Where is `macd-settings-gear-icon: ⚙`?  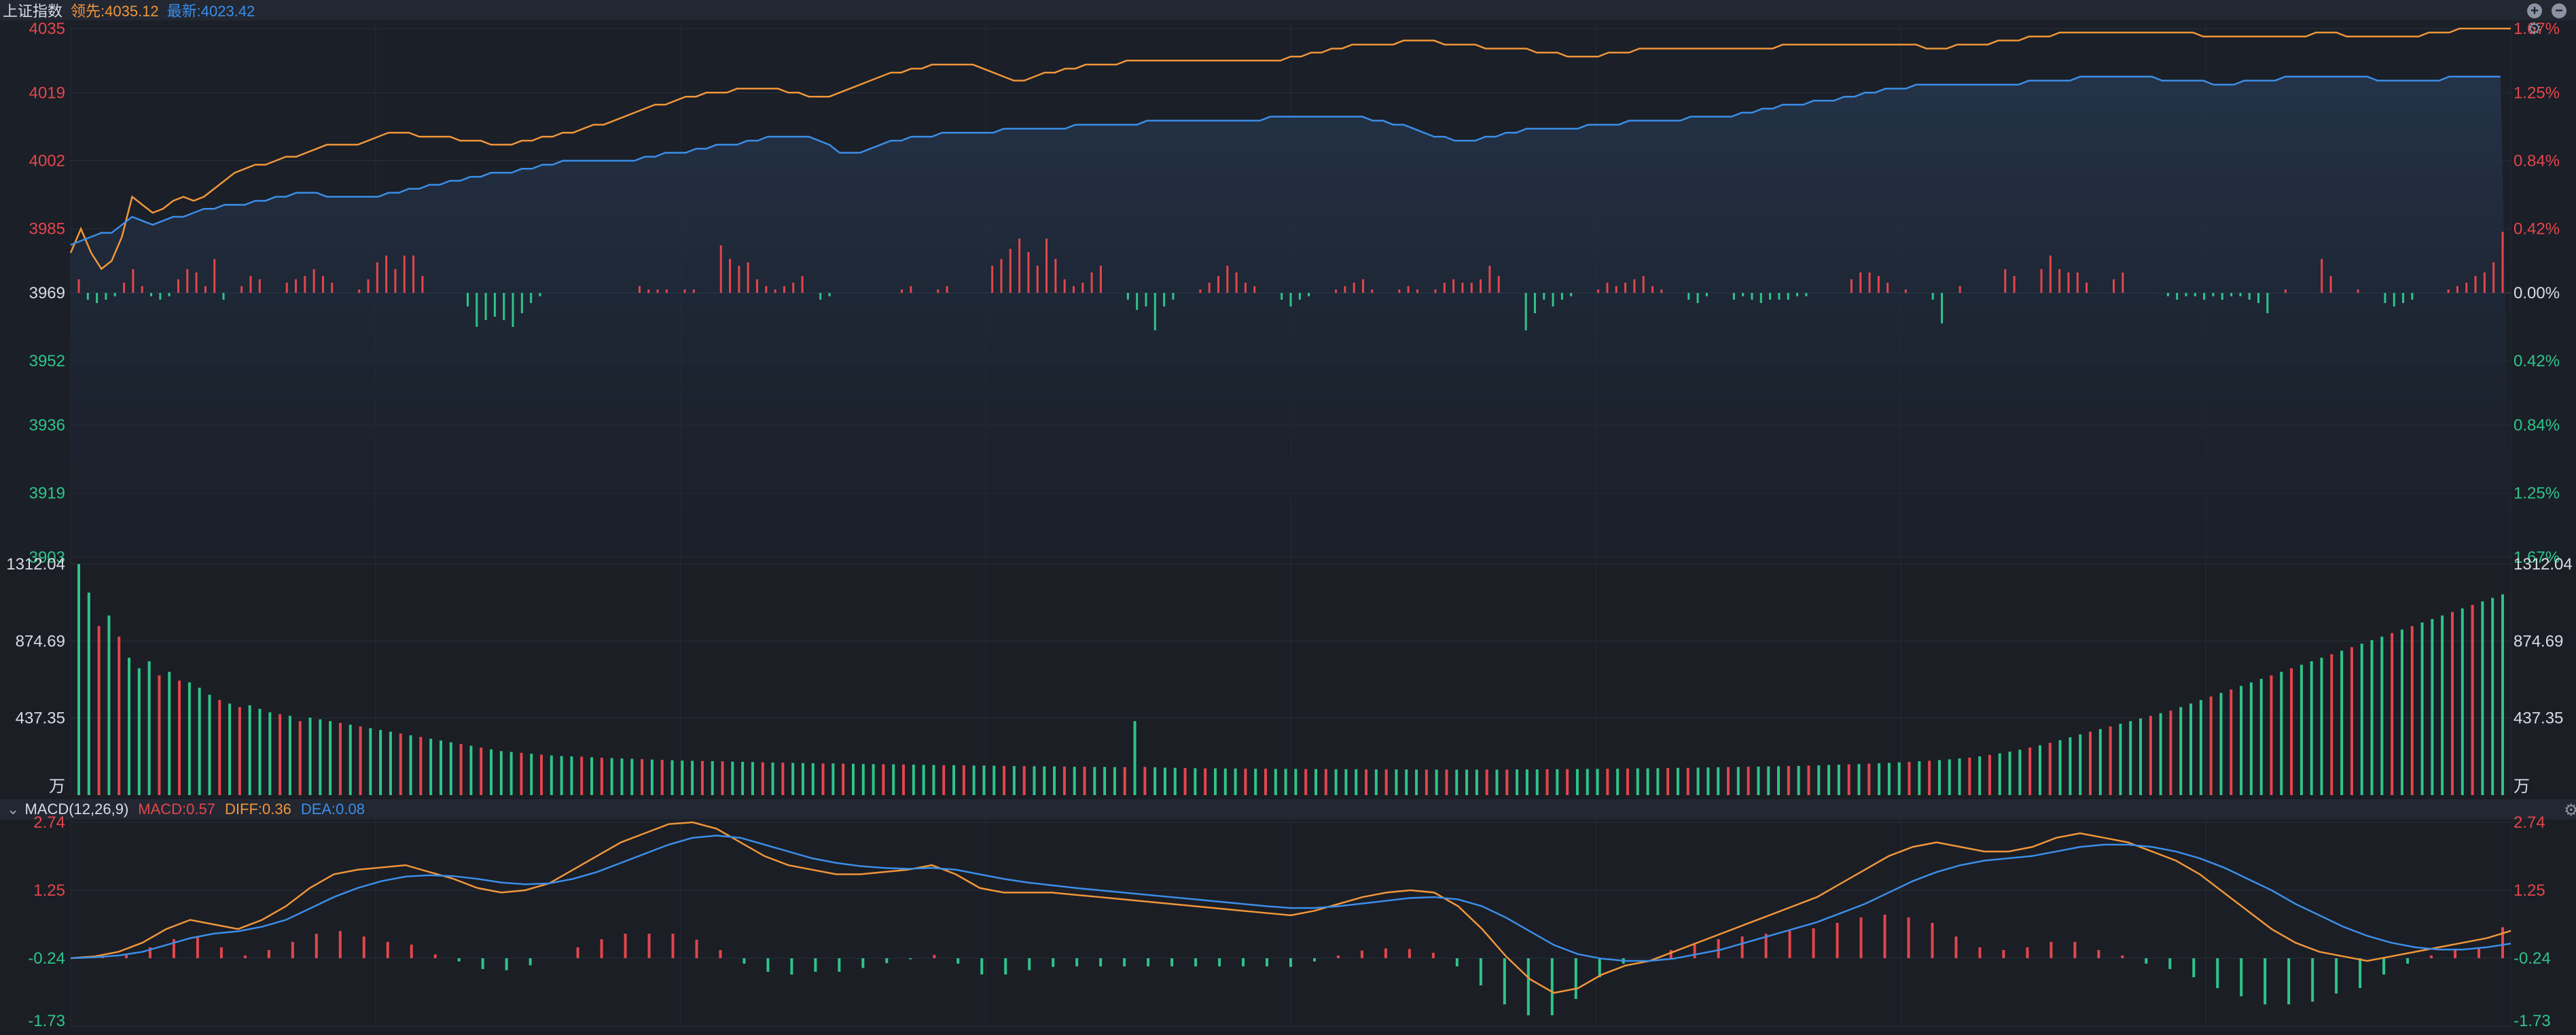
macd-settings-gear-icon: ⚙ is located at coordinates (2570, 810).